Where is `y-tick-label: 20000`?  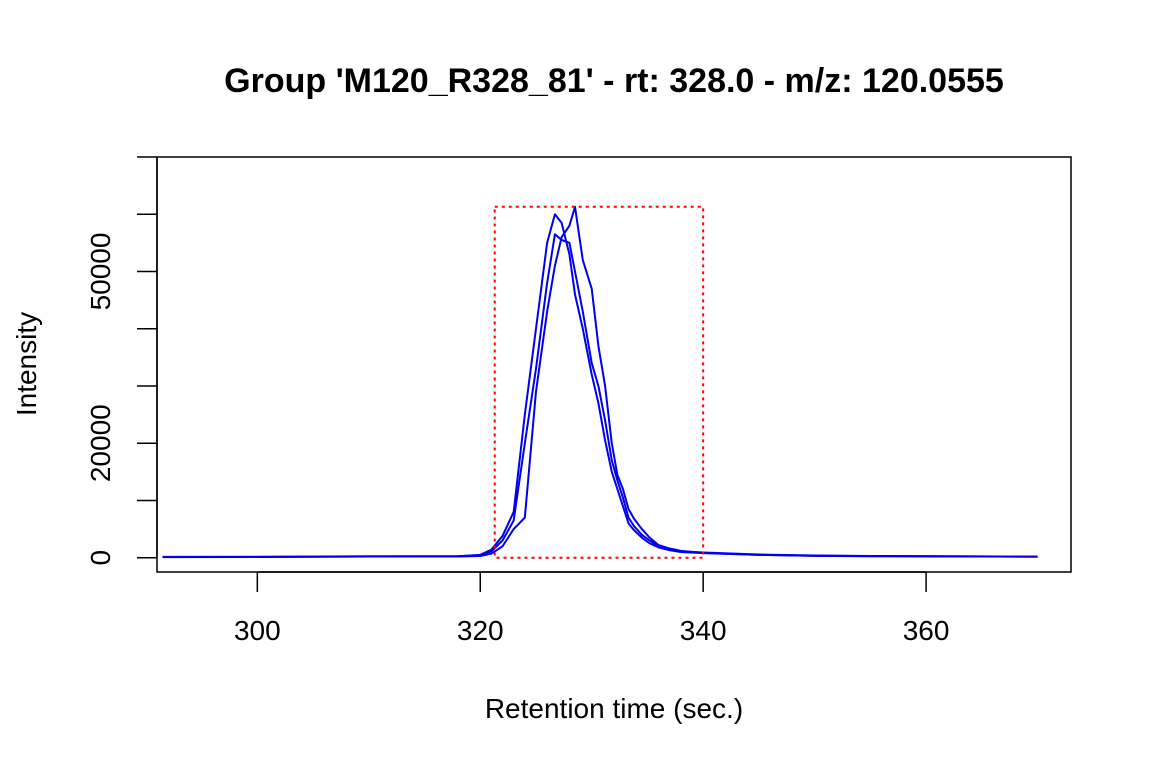
y-tick-label: 20000 is located at coordinates (100, 443).